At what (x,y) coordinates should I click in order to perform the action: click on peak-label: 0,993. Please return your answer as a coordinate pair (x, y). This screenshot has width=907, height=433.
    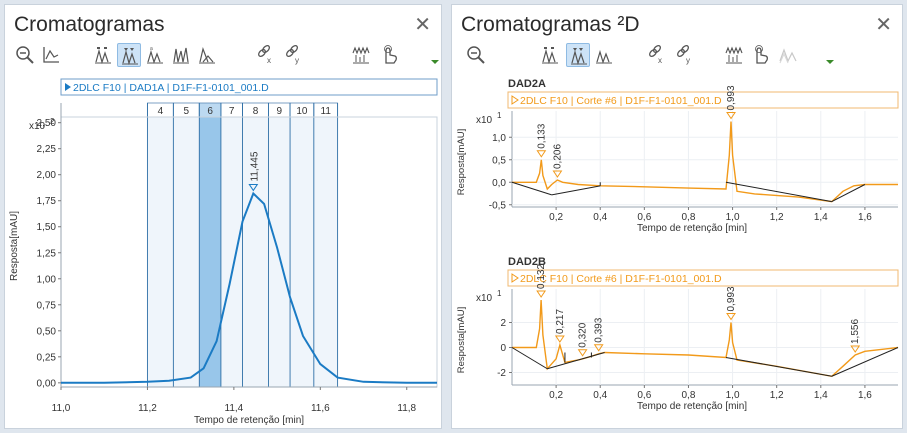
    Looking at the image, I should click on (731, 298).